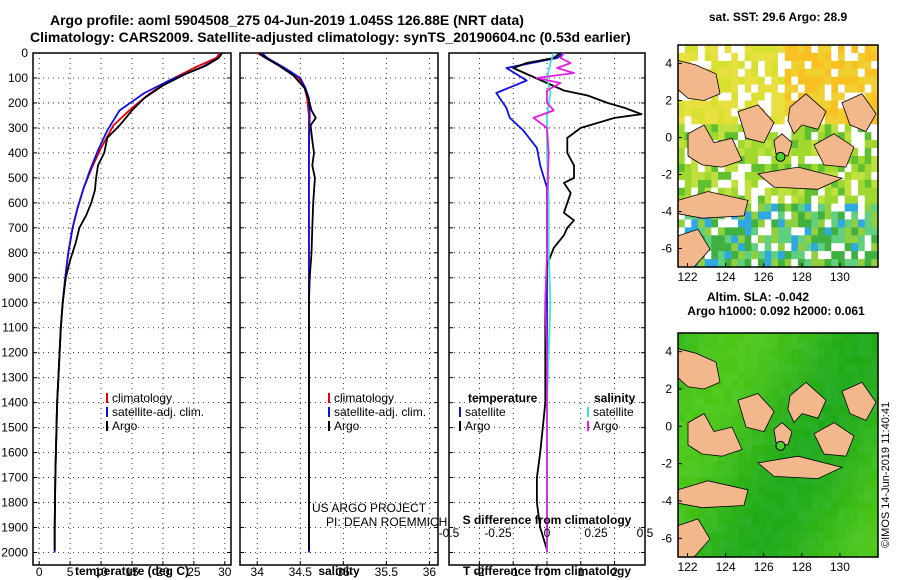  What do you see at coordinates (726, 567) in the screenshot?
I see `map-x-tick-label: 124` at bounding box center [726, 567].